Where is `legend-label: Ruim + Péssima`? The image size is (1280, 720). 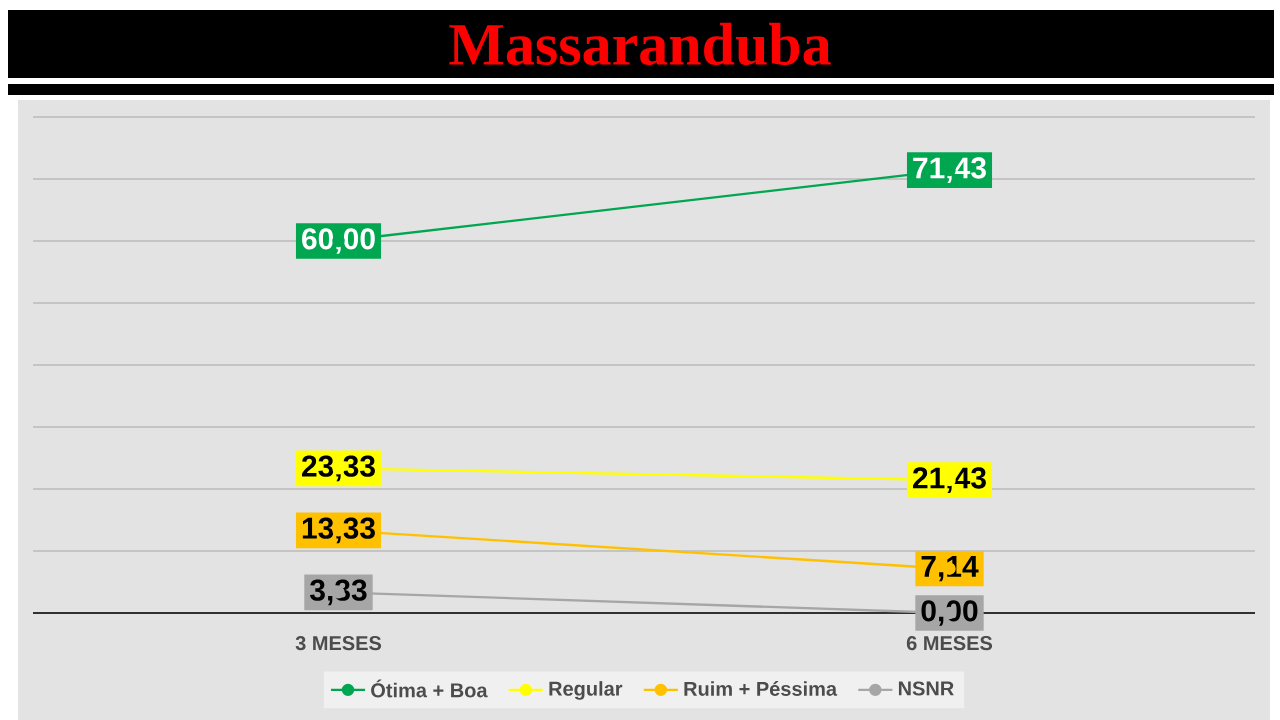
legend-label: Ruim + Péssima is located at coordinates (761, 688).